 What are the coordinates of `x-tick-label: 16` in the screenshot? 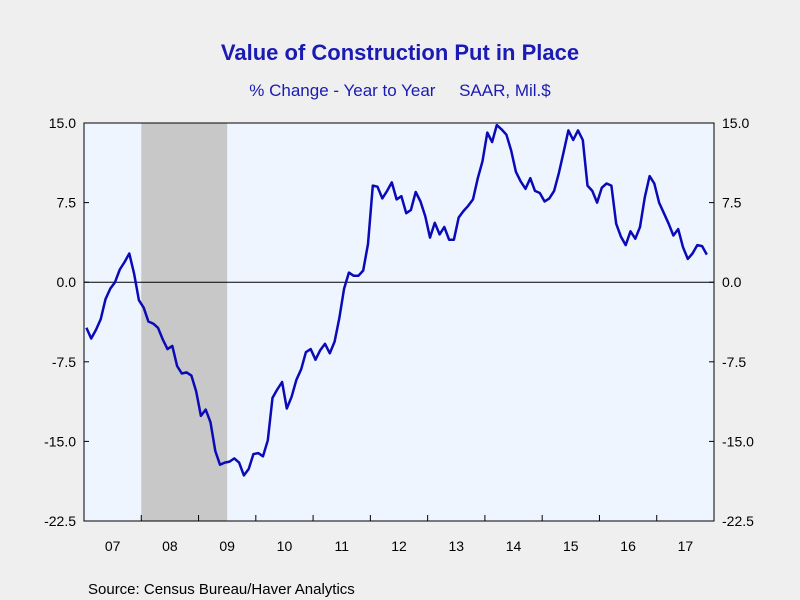 It's located at (628, 546).